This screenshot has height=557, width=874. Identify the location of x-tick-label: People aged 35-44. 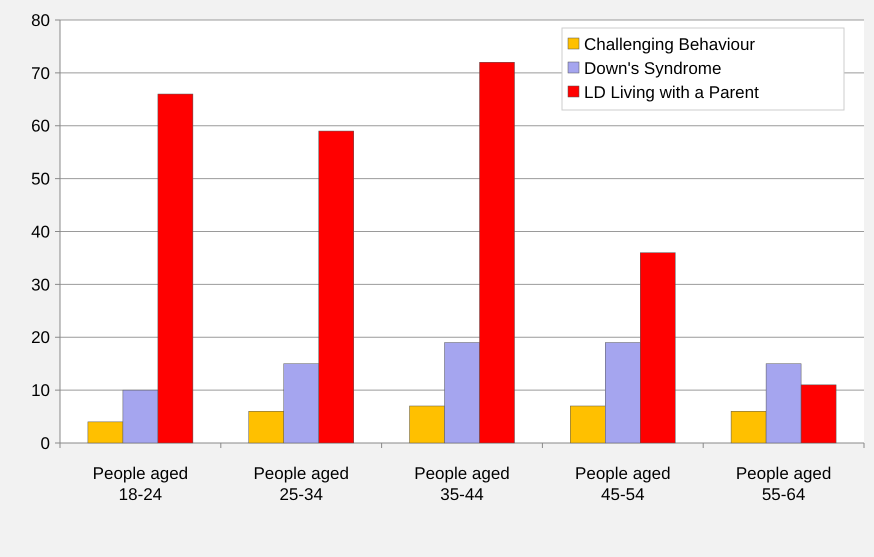
(462, 484).